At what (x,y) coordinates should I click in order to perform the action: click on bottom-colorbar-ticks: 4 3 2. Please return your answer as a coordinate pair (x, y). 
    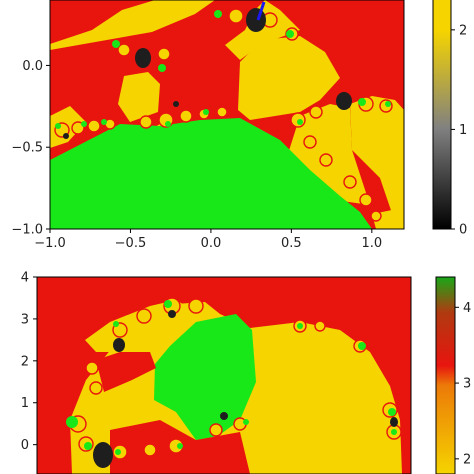
    Looking at the image, I should click on (463, 384).